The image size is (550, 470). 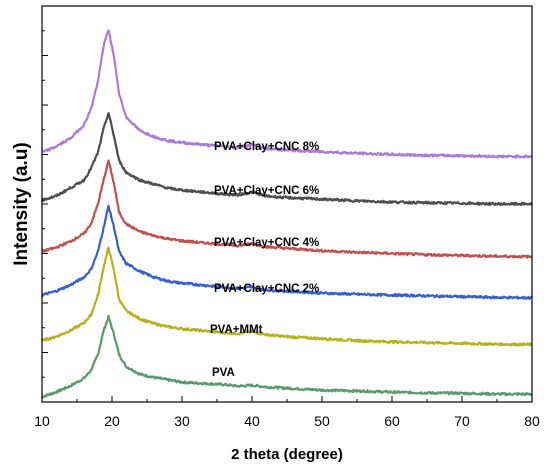 I want to click on series-label: PVA+Clay+CNC 6%, so click(x=266, y=191).